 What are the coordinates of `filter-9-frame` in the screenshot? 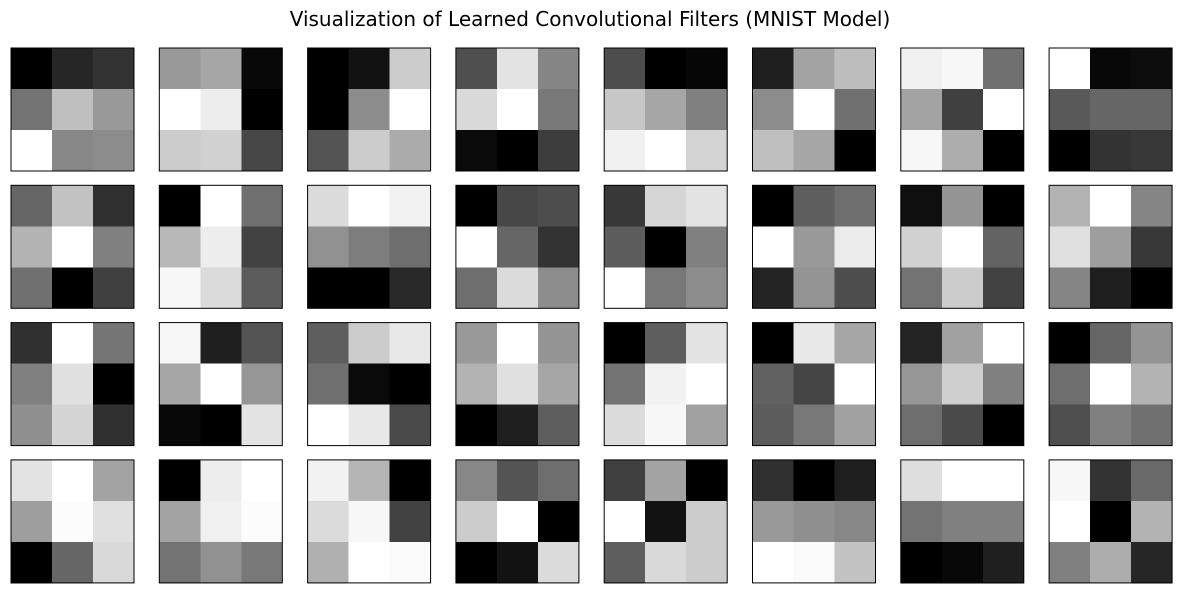 It's located at (72, 246).